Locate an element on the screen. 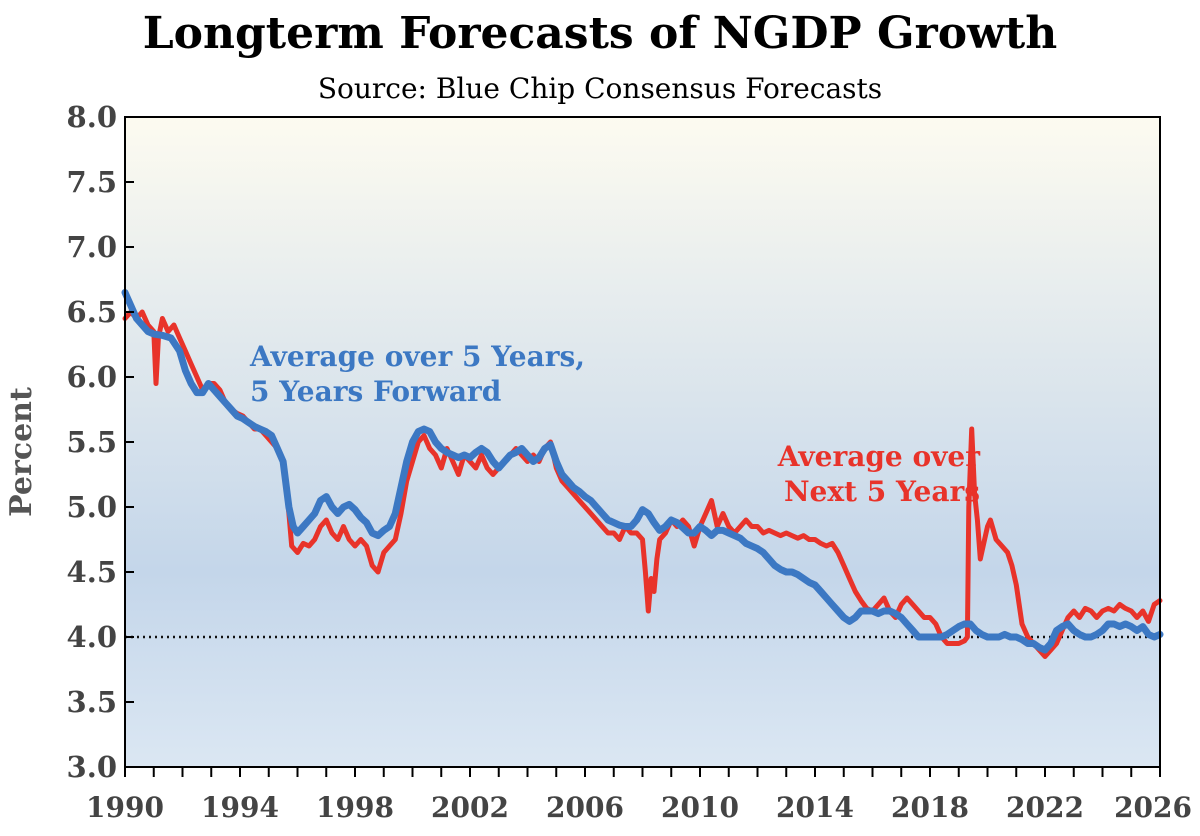  y-tick-label: 7.0 is located at coordinates (92, 247).